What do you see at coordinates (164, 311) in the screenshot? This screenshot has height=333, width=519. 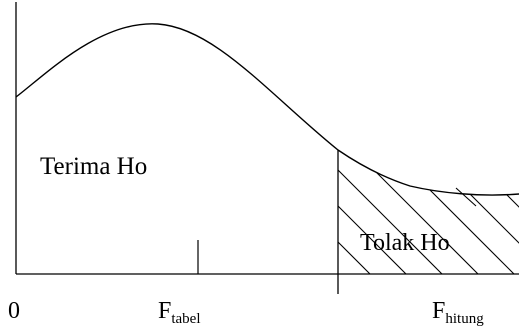 I see `f-table-base: F` at bounding box center [164, 311].